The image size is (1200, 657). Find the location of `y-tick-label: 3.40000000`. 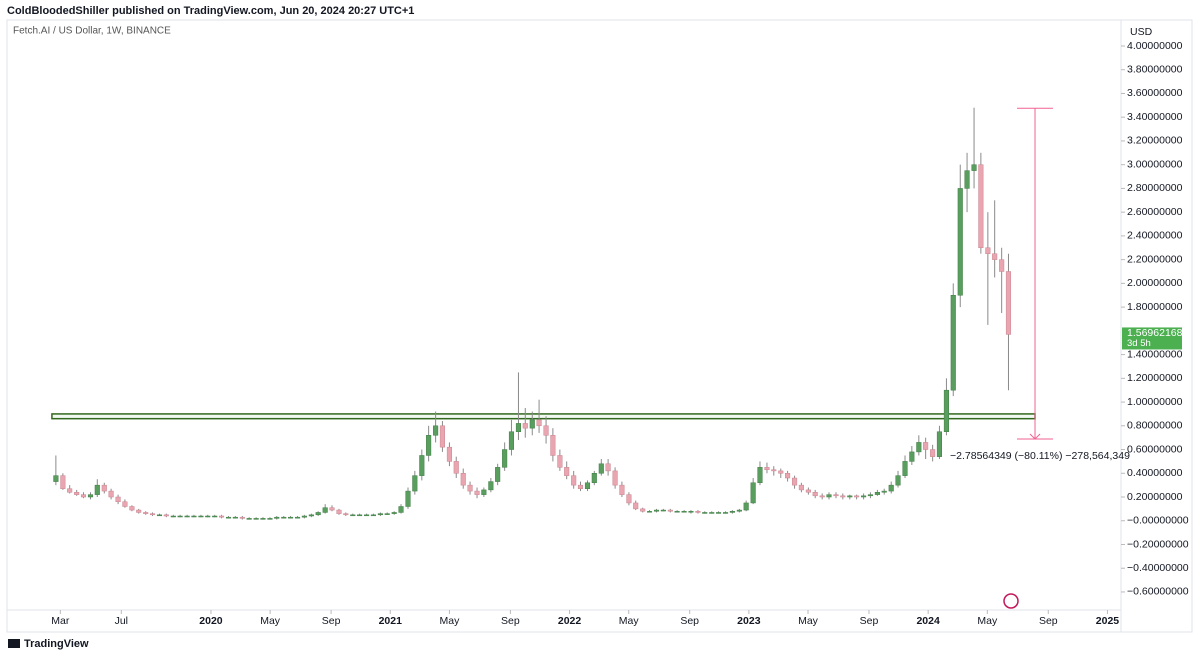

y-tick-label: 3.40000000 is located at coordinates (1155, 117).